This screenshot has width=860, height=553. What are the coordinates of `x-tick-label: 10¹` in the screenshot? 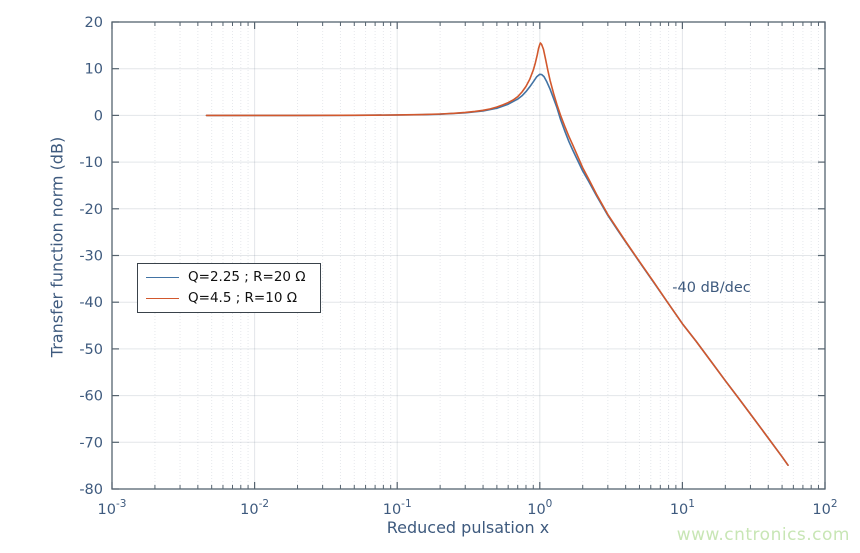 It's located at (682, 508).